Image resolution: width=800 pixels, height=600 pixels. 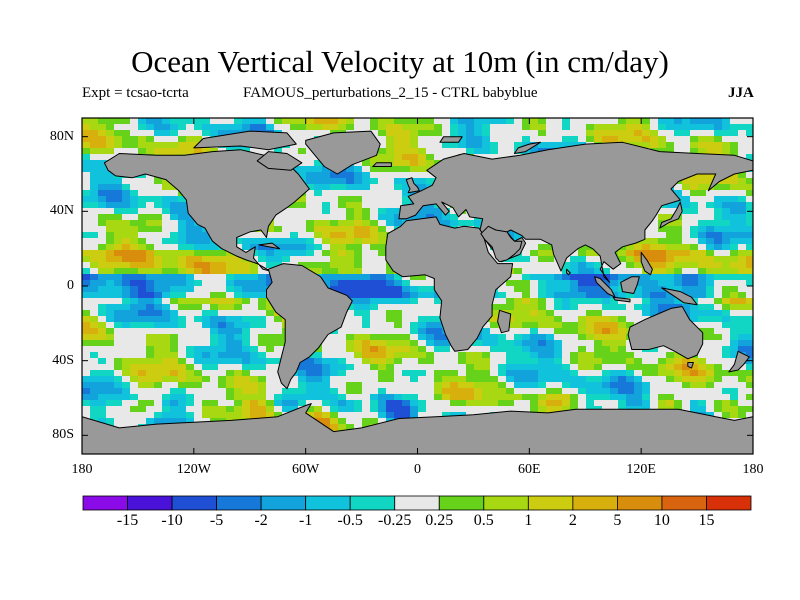 What do you see at coordinates (343, 152) in the screenshot?
I see `landmass-greenland` at bounding box center [343, 152].